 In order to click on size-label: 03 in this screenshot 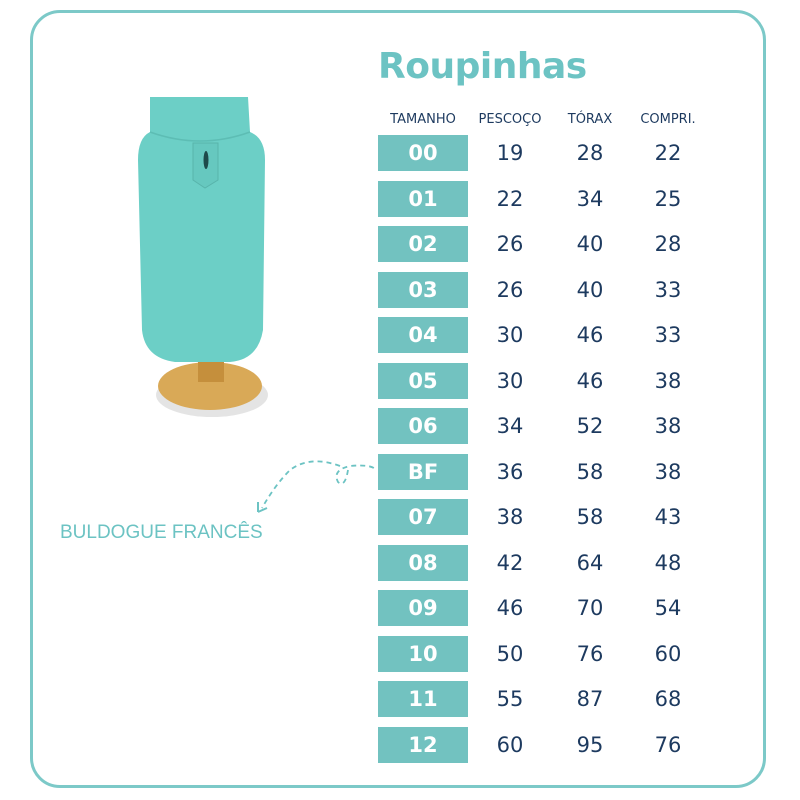, I will do `click(423, 289)`.